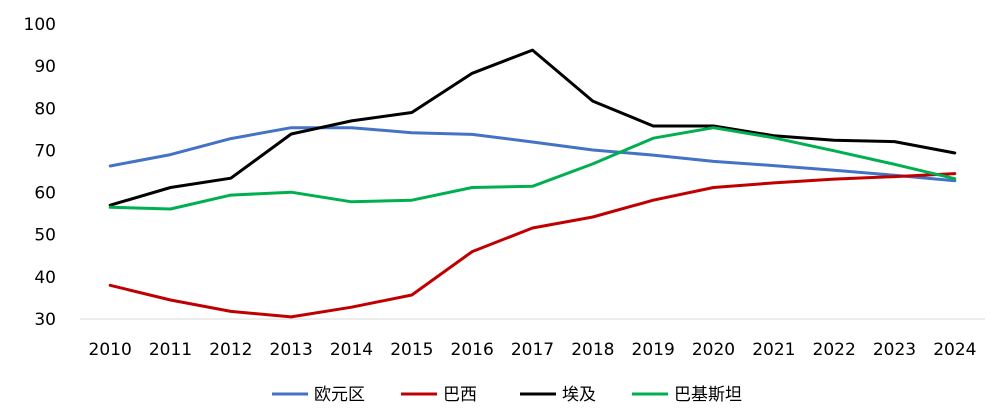 The width and height of the screenshot is (1000, 419). Describe the element at coordinates (40, 25) in the screenshot. I see `y-tick-label: 100` at that location.